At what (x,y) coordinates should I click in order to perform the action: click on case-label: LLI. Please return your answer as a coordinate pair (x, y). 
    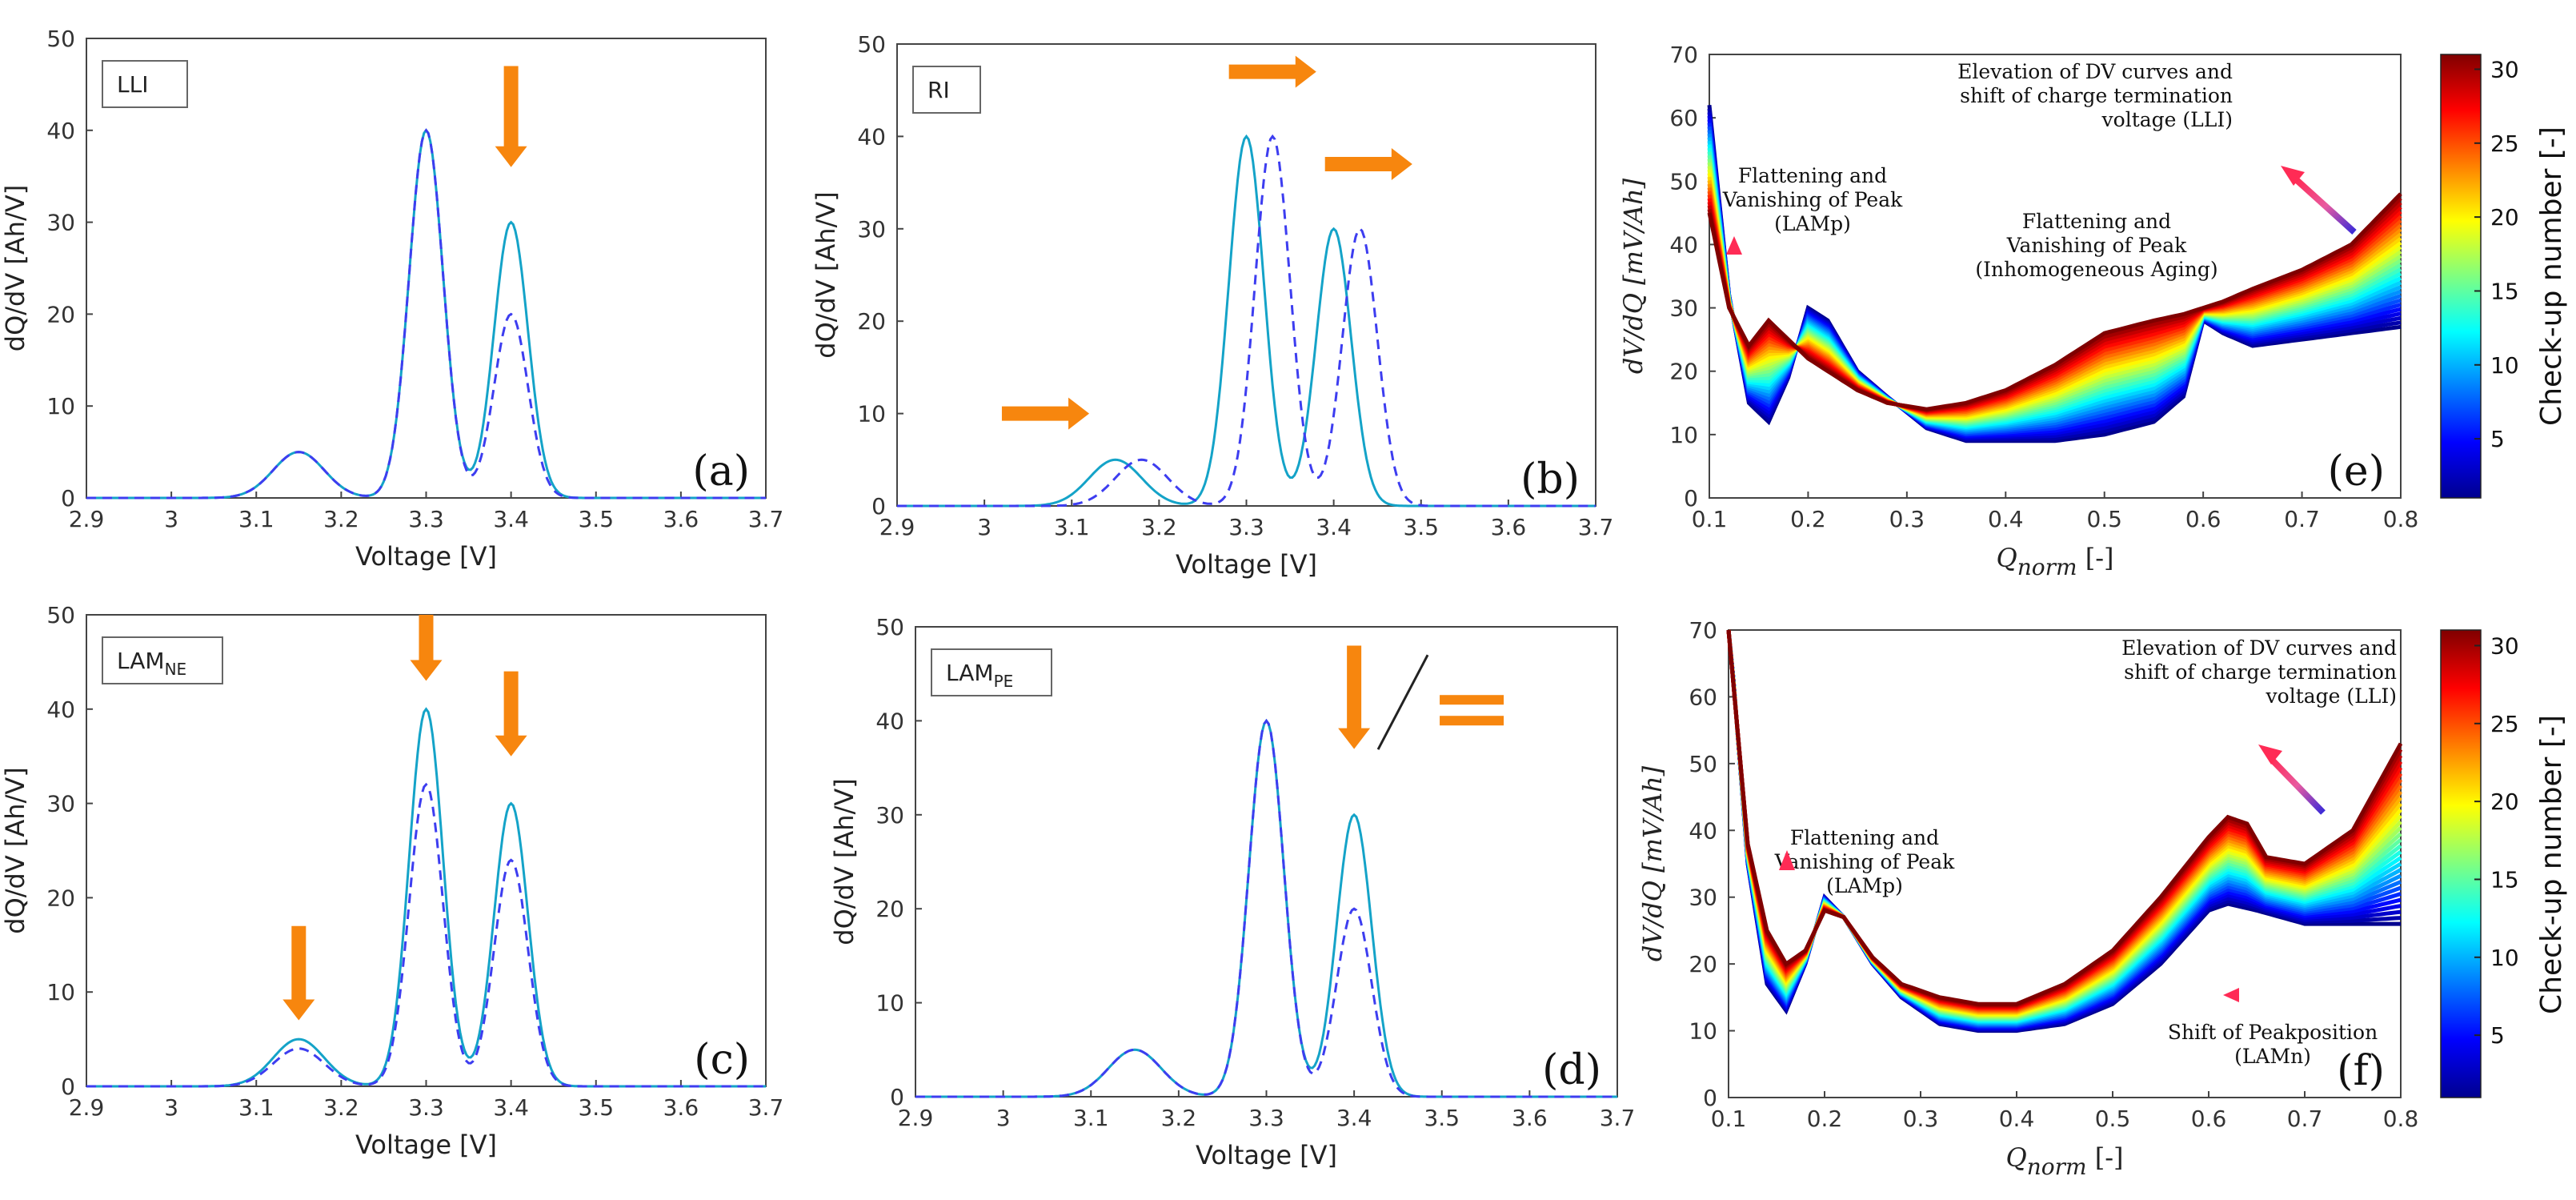
    Looking at the image, I should click on (132, 84).